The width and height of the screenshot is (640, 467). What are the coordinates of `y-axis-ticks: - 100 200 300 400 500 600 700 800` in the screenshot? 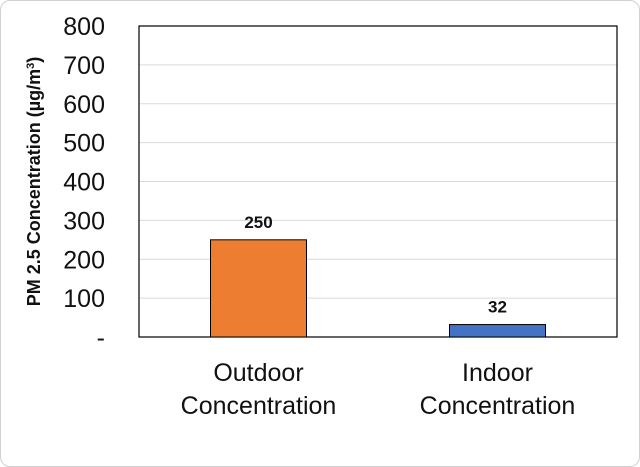 It's located at (84, 182).